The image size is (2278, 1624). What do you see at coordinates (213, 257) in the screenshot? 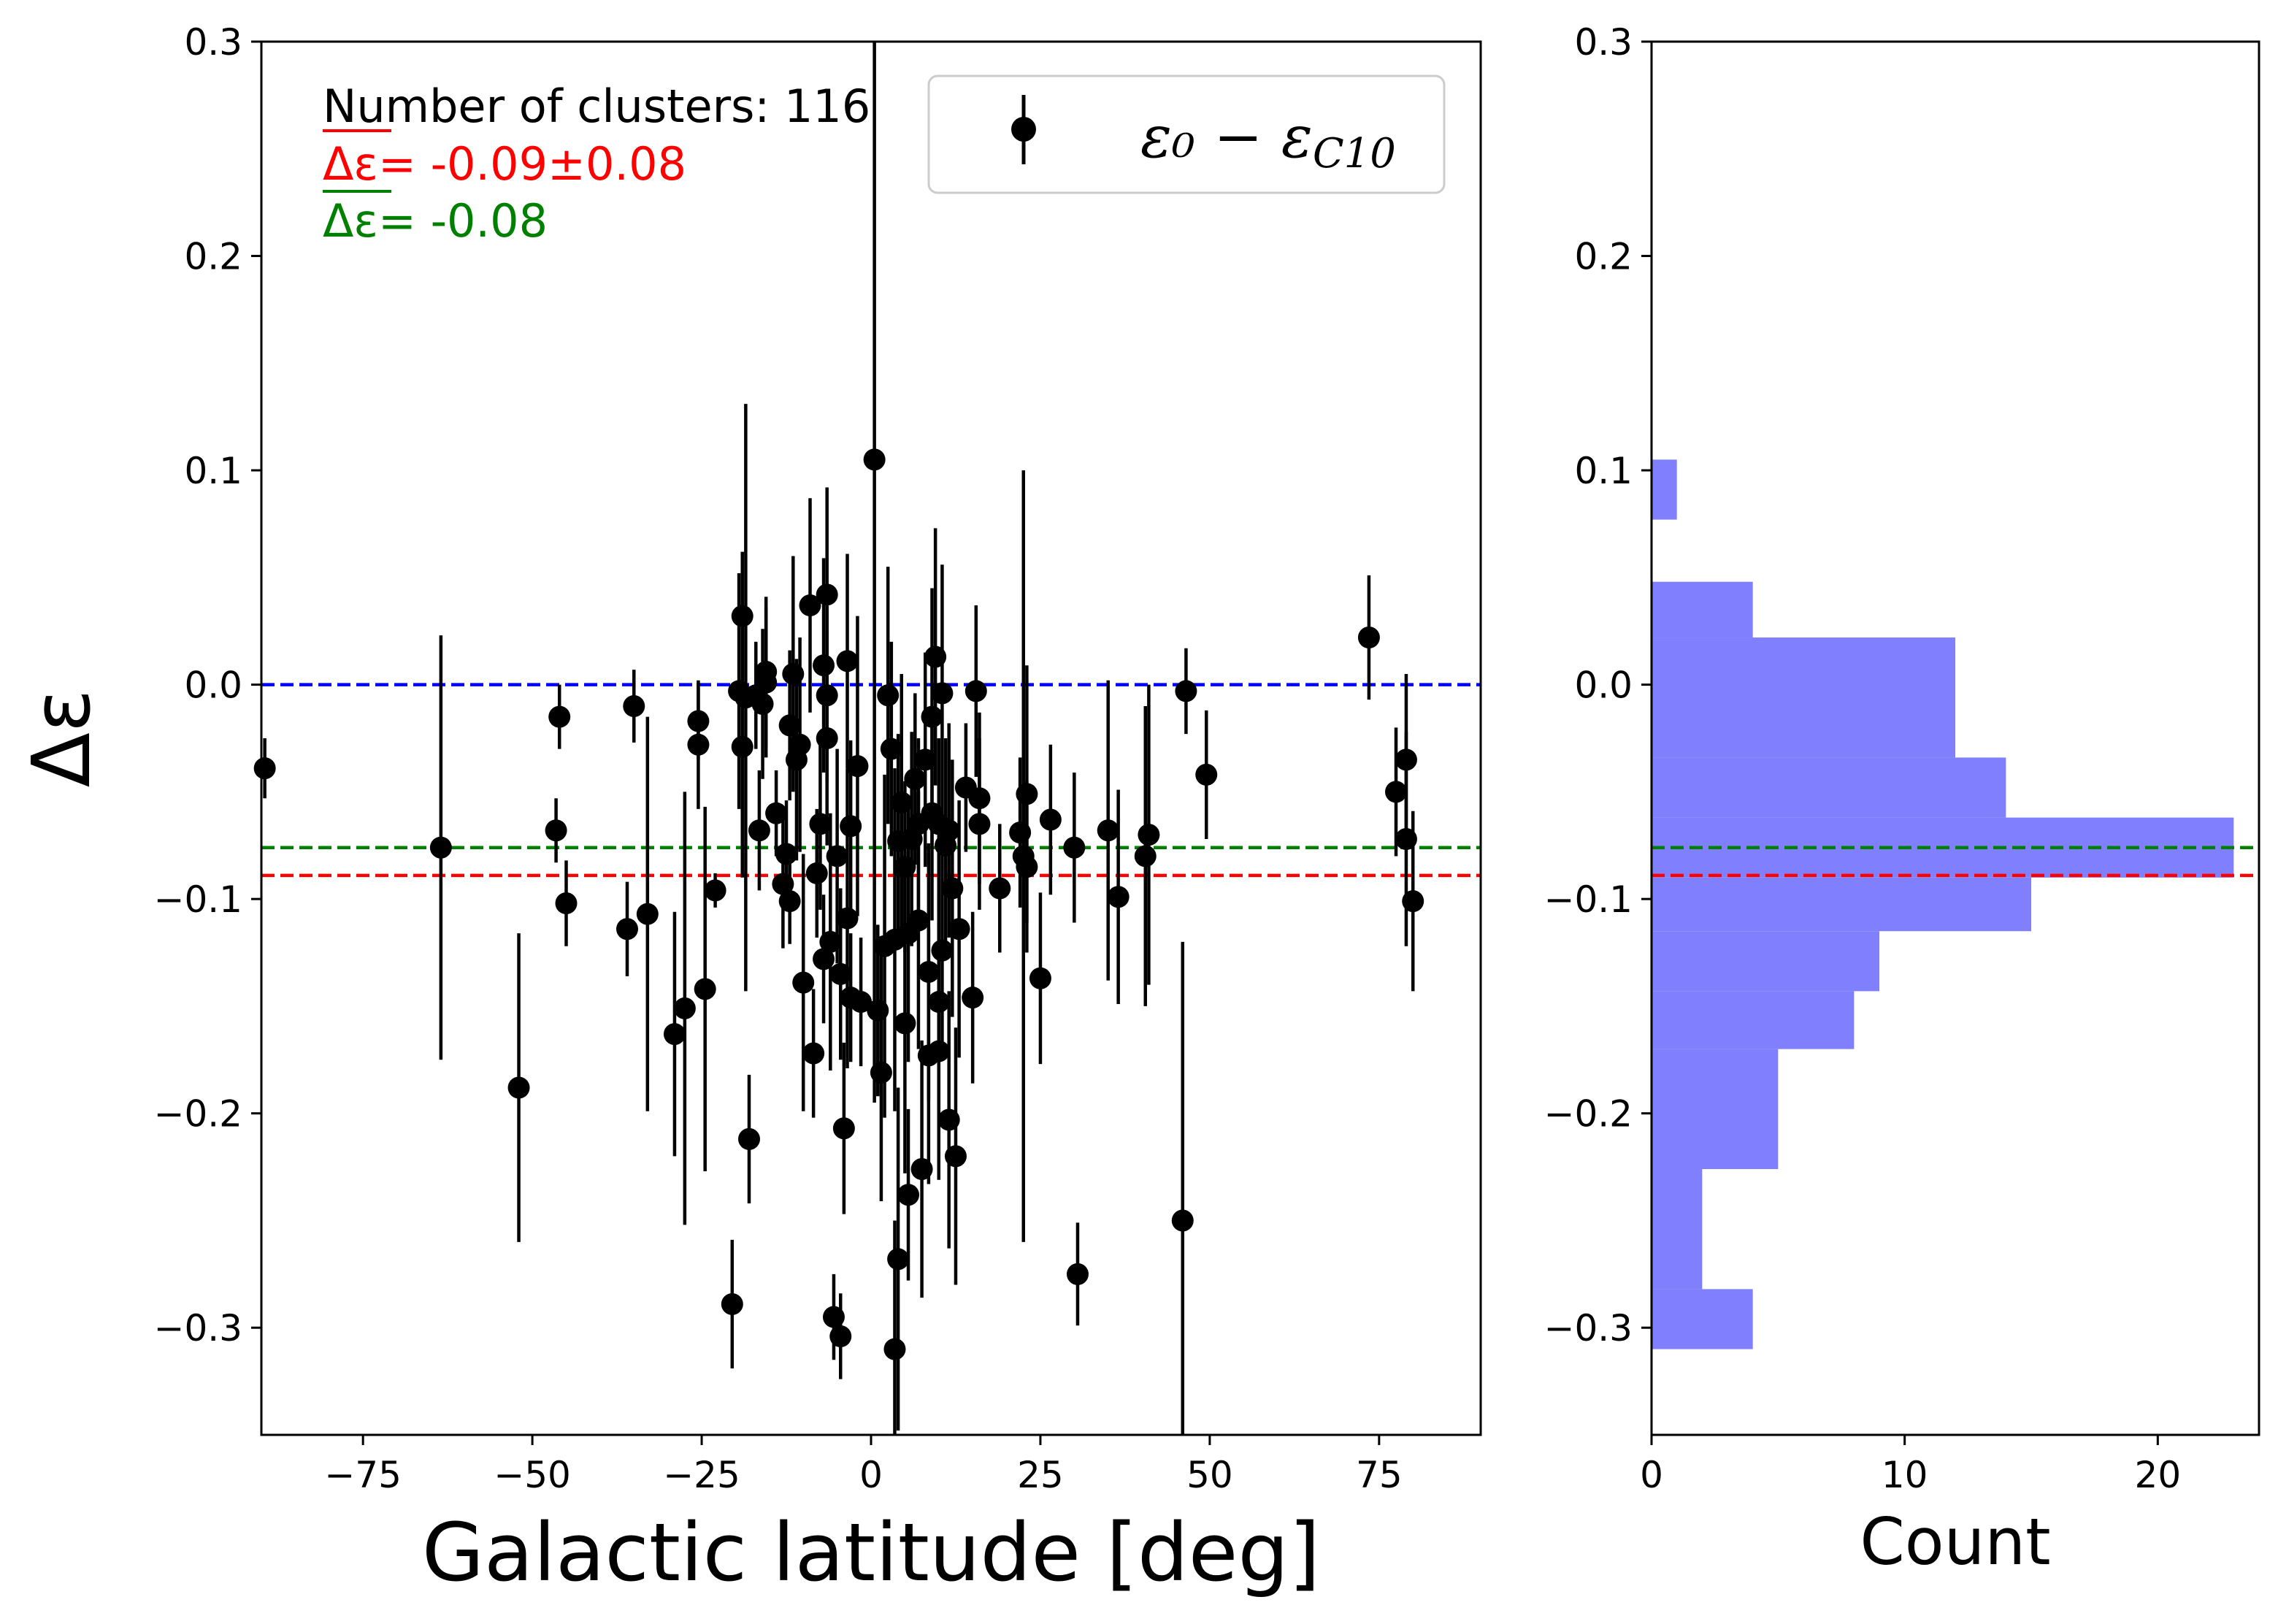
I see `y-tick-label: 0.2` at bounding box center [213, 257].